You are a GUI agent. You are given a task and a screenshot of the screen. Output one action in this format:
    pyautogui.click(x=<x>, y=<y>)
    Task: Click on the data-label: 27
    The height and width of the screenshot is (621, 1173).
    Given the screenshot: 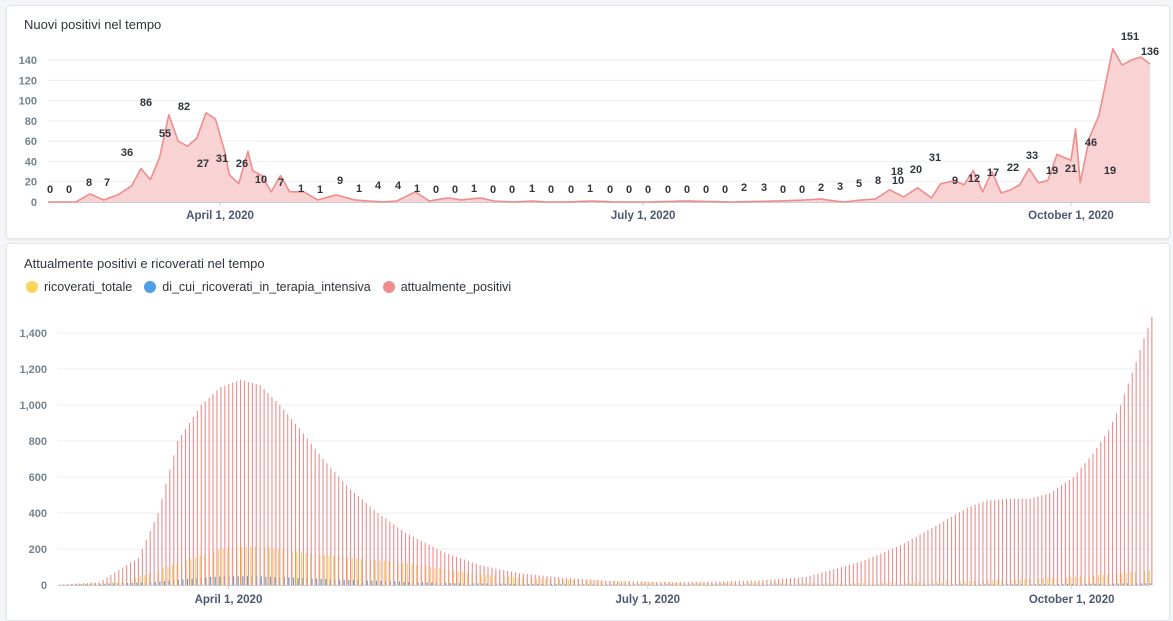 What is the action you would take?
    pyautogui.click(x=203, y=164)
    